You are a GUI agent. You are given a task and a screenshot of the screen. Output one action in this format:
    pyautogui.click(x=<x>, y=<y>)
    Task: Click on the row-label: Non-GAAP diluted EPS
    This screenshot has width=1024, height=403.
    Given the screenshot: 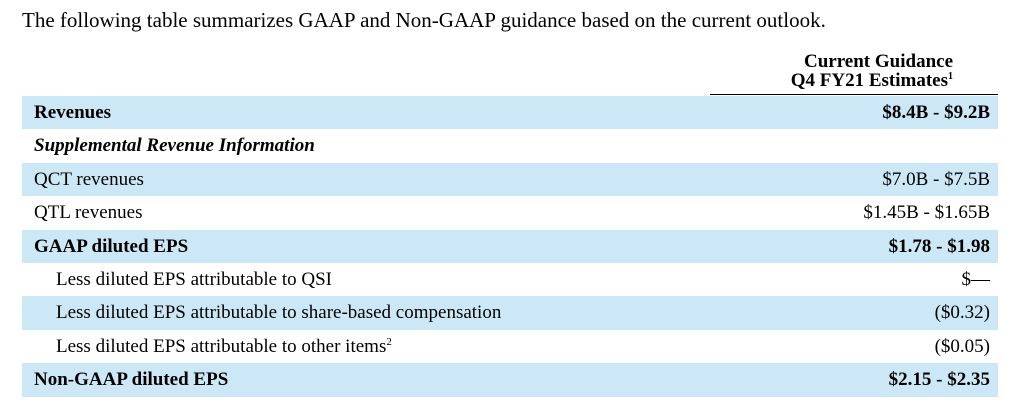 What is the action you would take?
    pyautogui.click(x=131, y=380)
    